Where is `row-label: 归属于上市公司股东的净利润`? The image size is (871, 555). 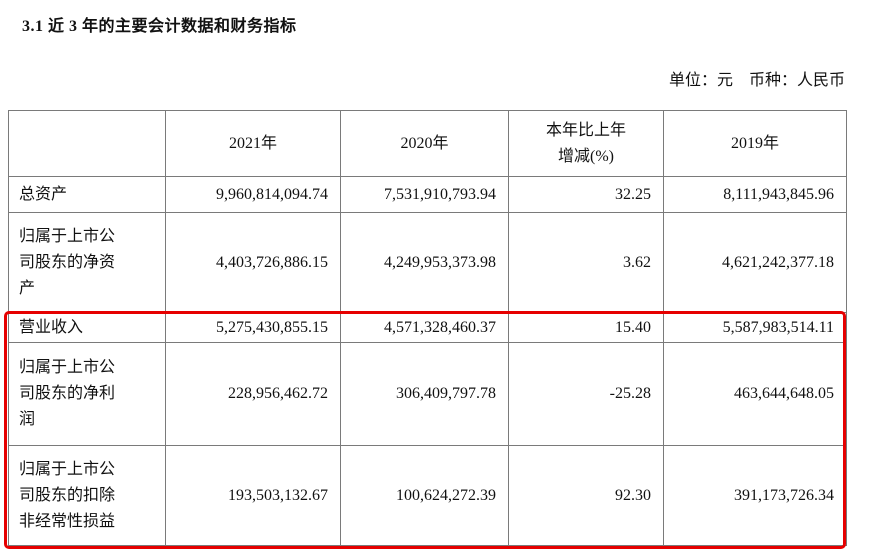 row-label: 归属于上市公司股东的净利润 is located at coordinates (67, 393).